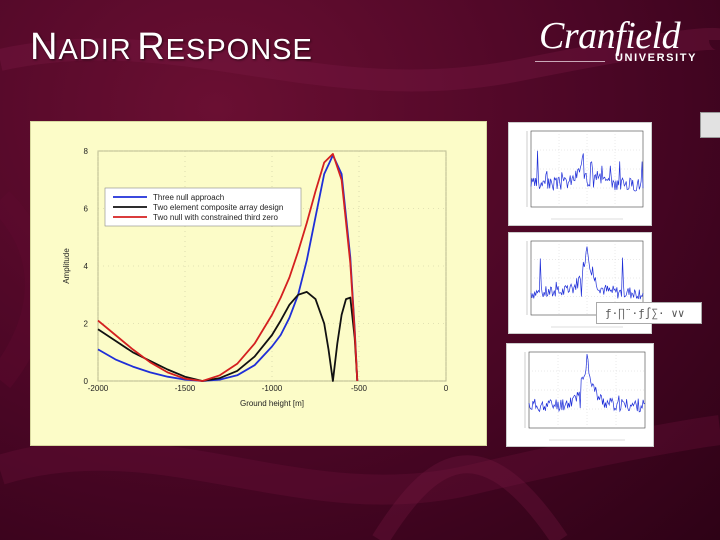  Describe the element at coordinates (570, 61) in the screenshot. I see `logo-rule` at that location.